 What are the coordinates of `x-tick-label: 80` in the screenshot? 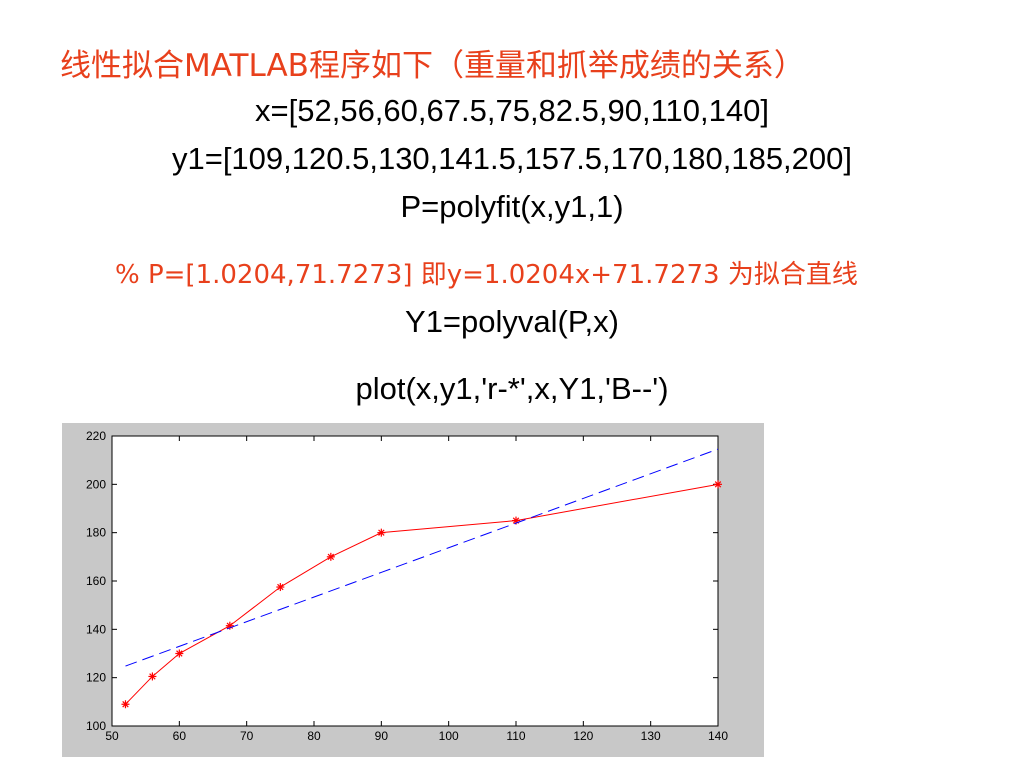 It's located at (314, 736).